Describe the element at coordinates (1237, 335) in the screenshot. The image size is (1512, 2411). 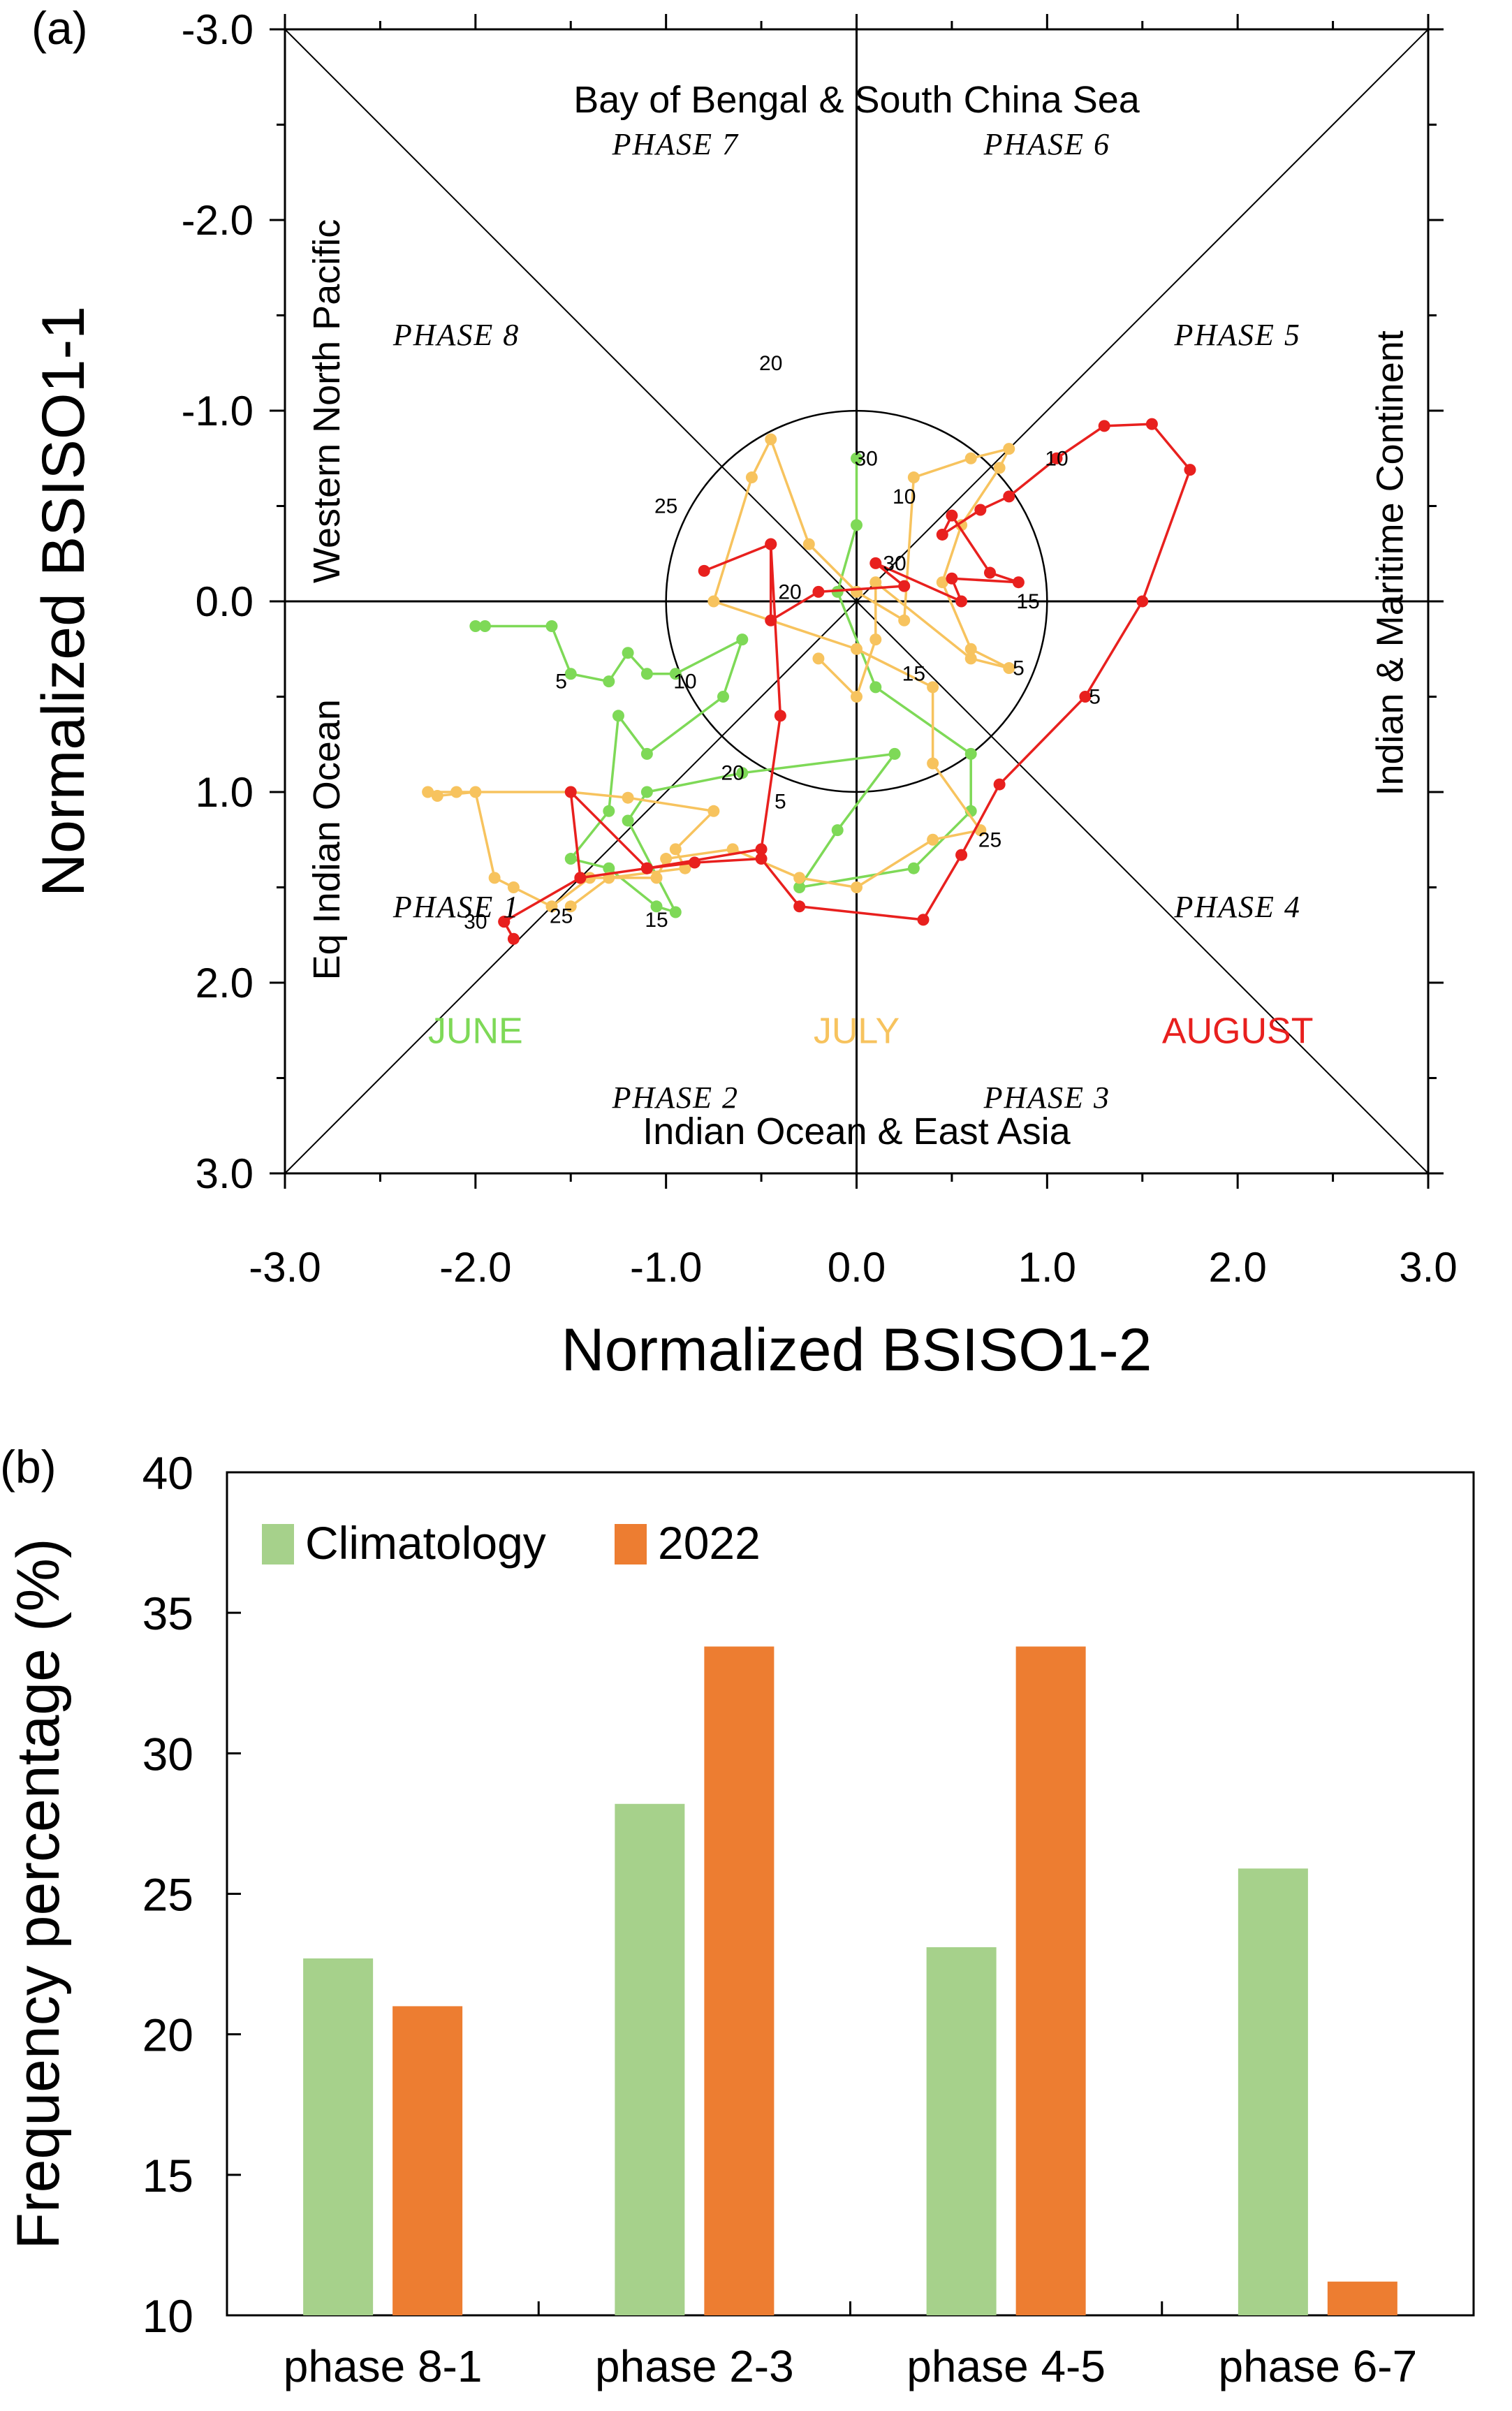
I see `phase-label: PHASE 5` at that location.